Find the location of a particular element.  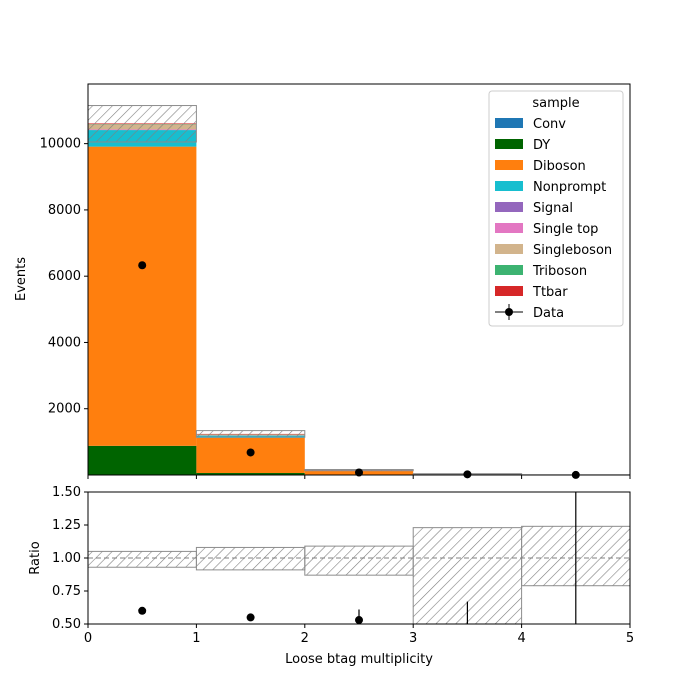

ratio-y-axis: 0.50 0.75 1.00 1.25 1.50 is located at coordinates (70, 558).